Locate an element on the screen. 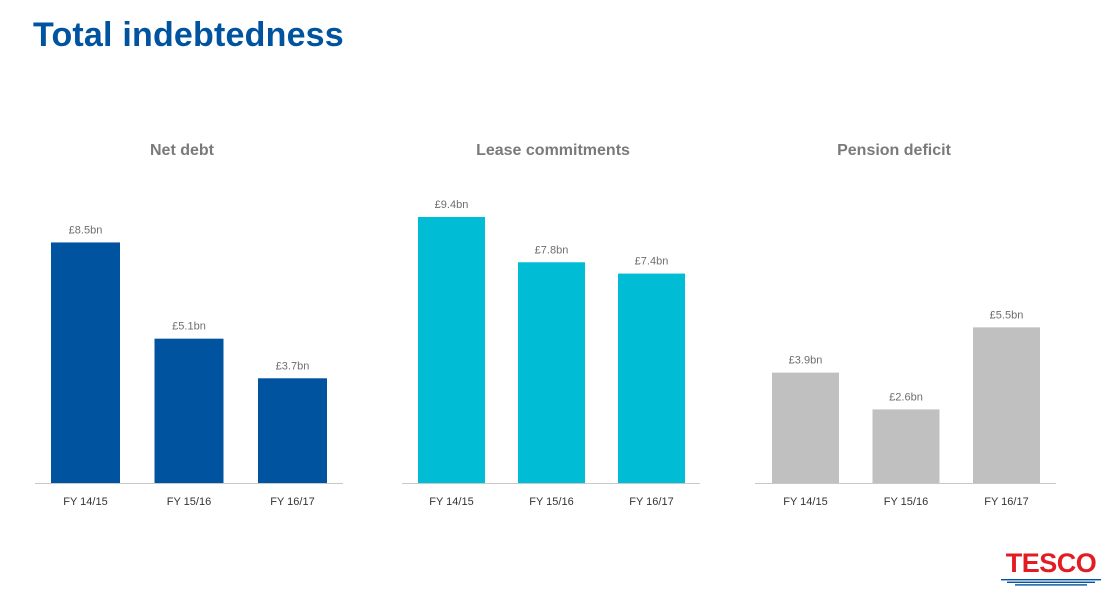 The image size is (1110, 596). data-label: £5.1bn is located at coordinates (189, 327).